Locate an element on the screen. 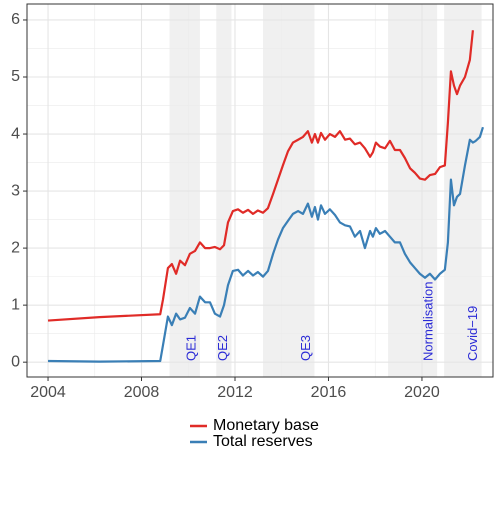  y-tick-label: 6 is located at coordinates (15, 19).